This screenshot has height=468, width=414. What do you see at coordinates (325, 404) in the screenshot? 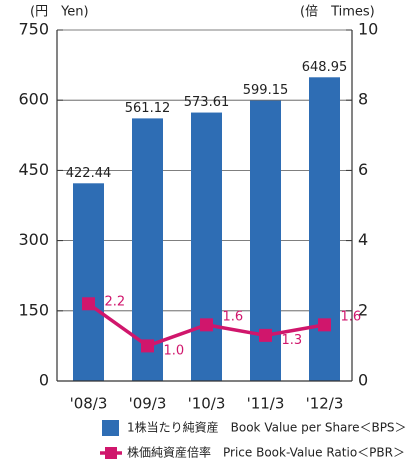
I see `x-tick-label: '12/3` at bounding box center [325, 404].